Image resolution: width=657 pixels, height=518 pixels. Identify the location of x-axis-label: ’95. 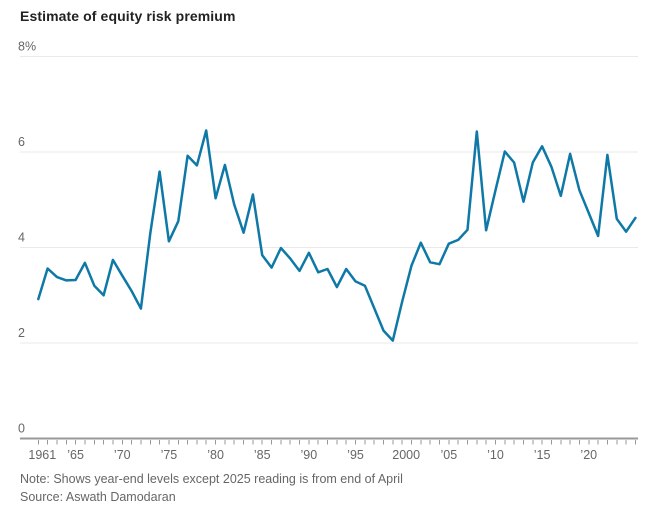
(355, 455).